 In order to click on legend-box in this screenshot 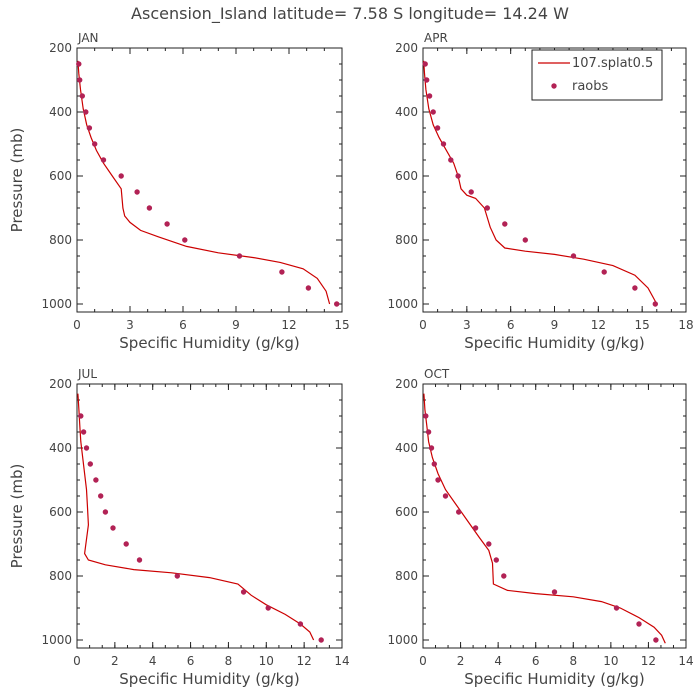, I will do `click(597, 75)`.